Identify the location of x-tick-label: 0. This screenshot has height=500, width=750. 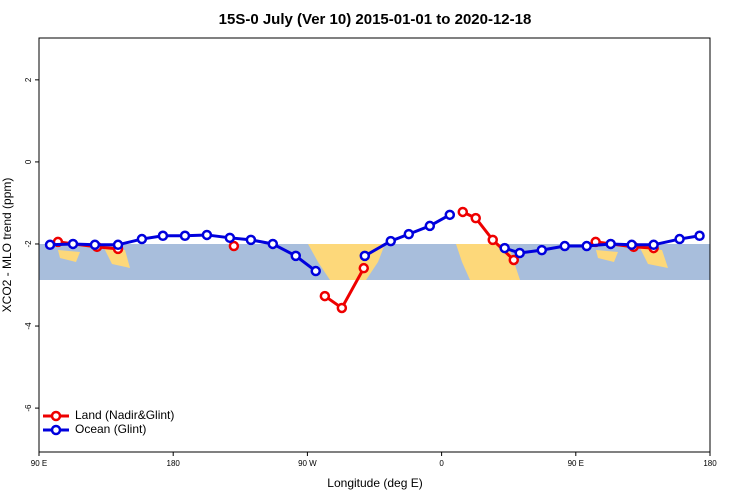
(441, 463).